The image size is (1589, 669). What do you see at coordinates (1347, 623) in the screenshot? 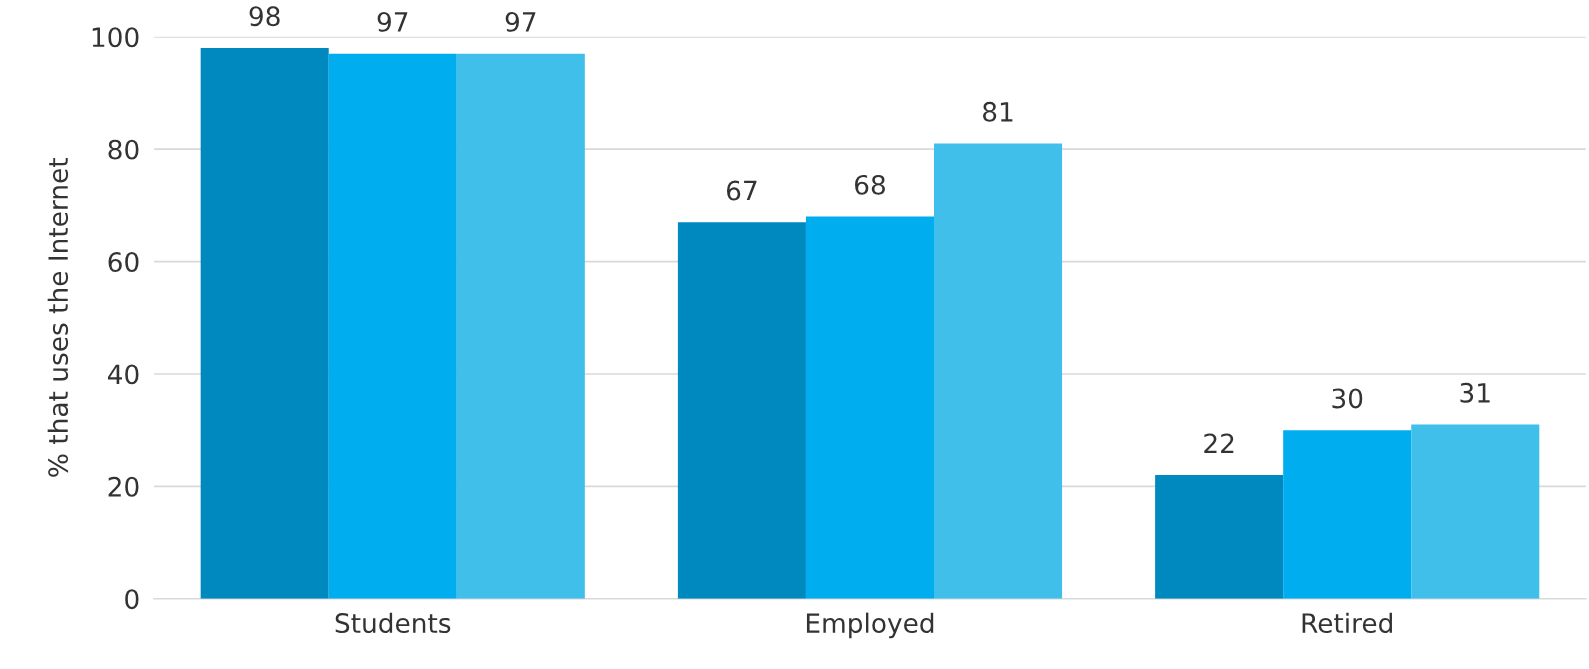
I see `x-tick-label: Retired` at bounding box center [1347, 623].